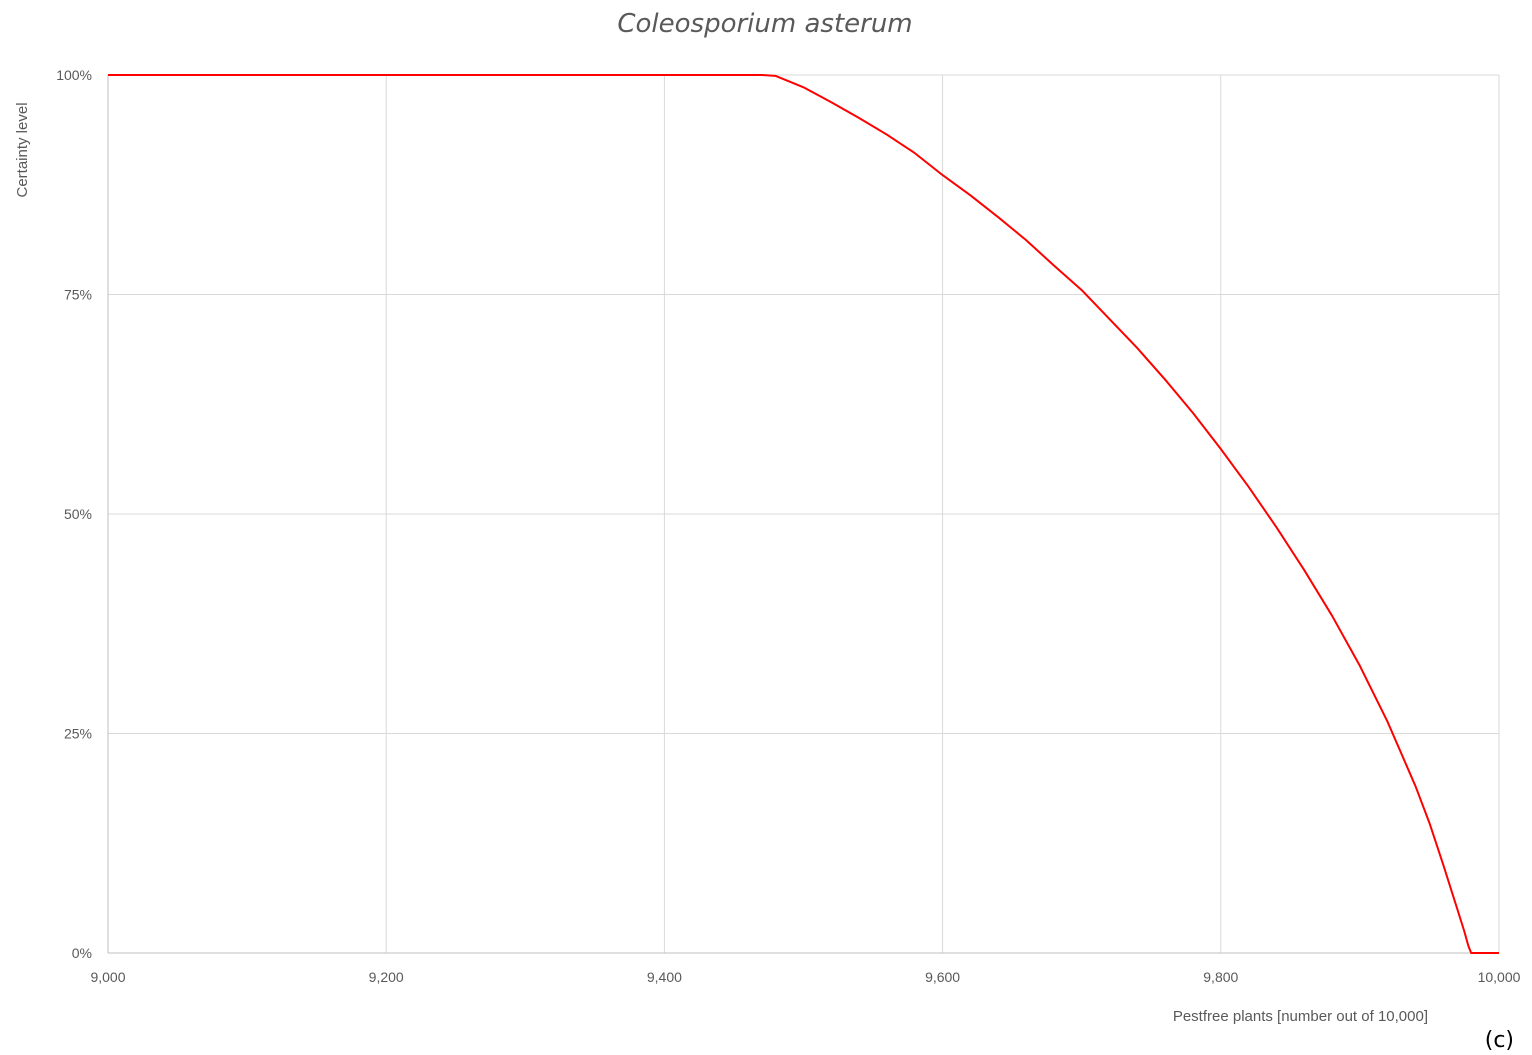 This screenshot has width=1532, height=1055. I want to click on y-tick-label: 50%, so click(78, 514).